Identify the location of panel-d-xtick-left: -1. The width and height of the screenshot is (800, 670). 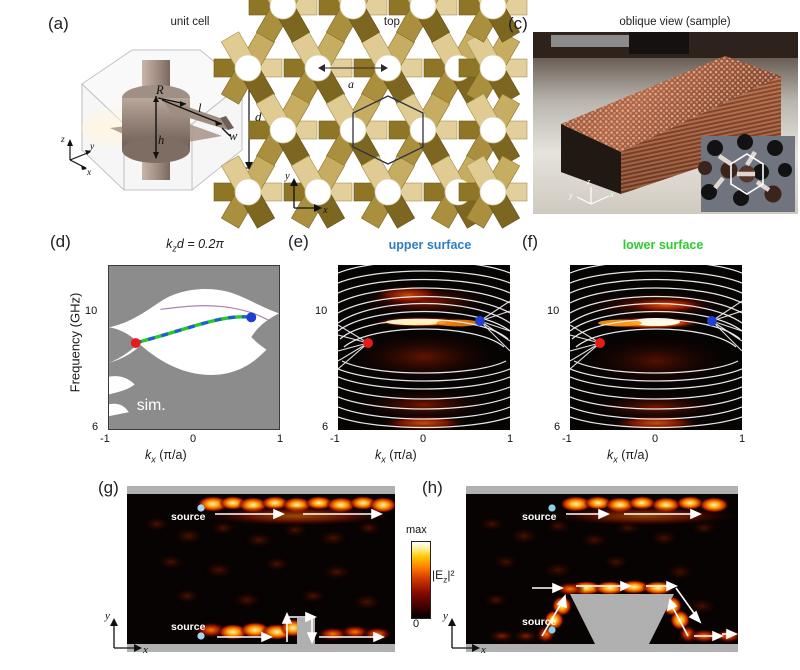
(105, 439).